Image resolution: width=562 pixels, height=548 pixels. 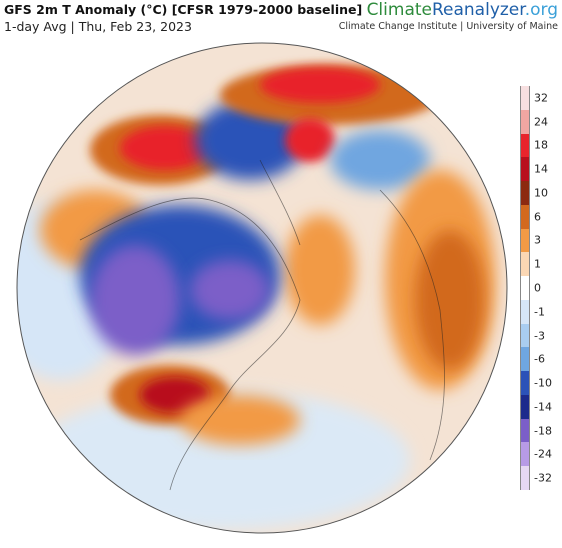 What do you see at coordinates (543, 407) in the screenshot?
I see `colorbar-label: -14` at bounding box center [543, 407].